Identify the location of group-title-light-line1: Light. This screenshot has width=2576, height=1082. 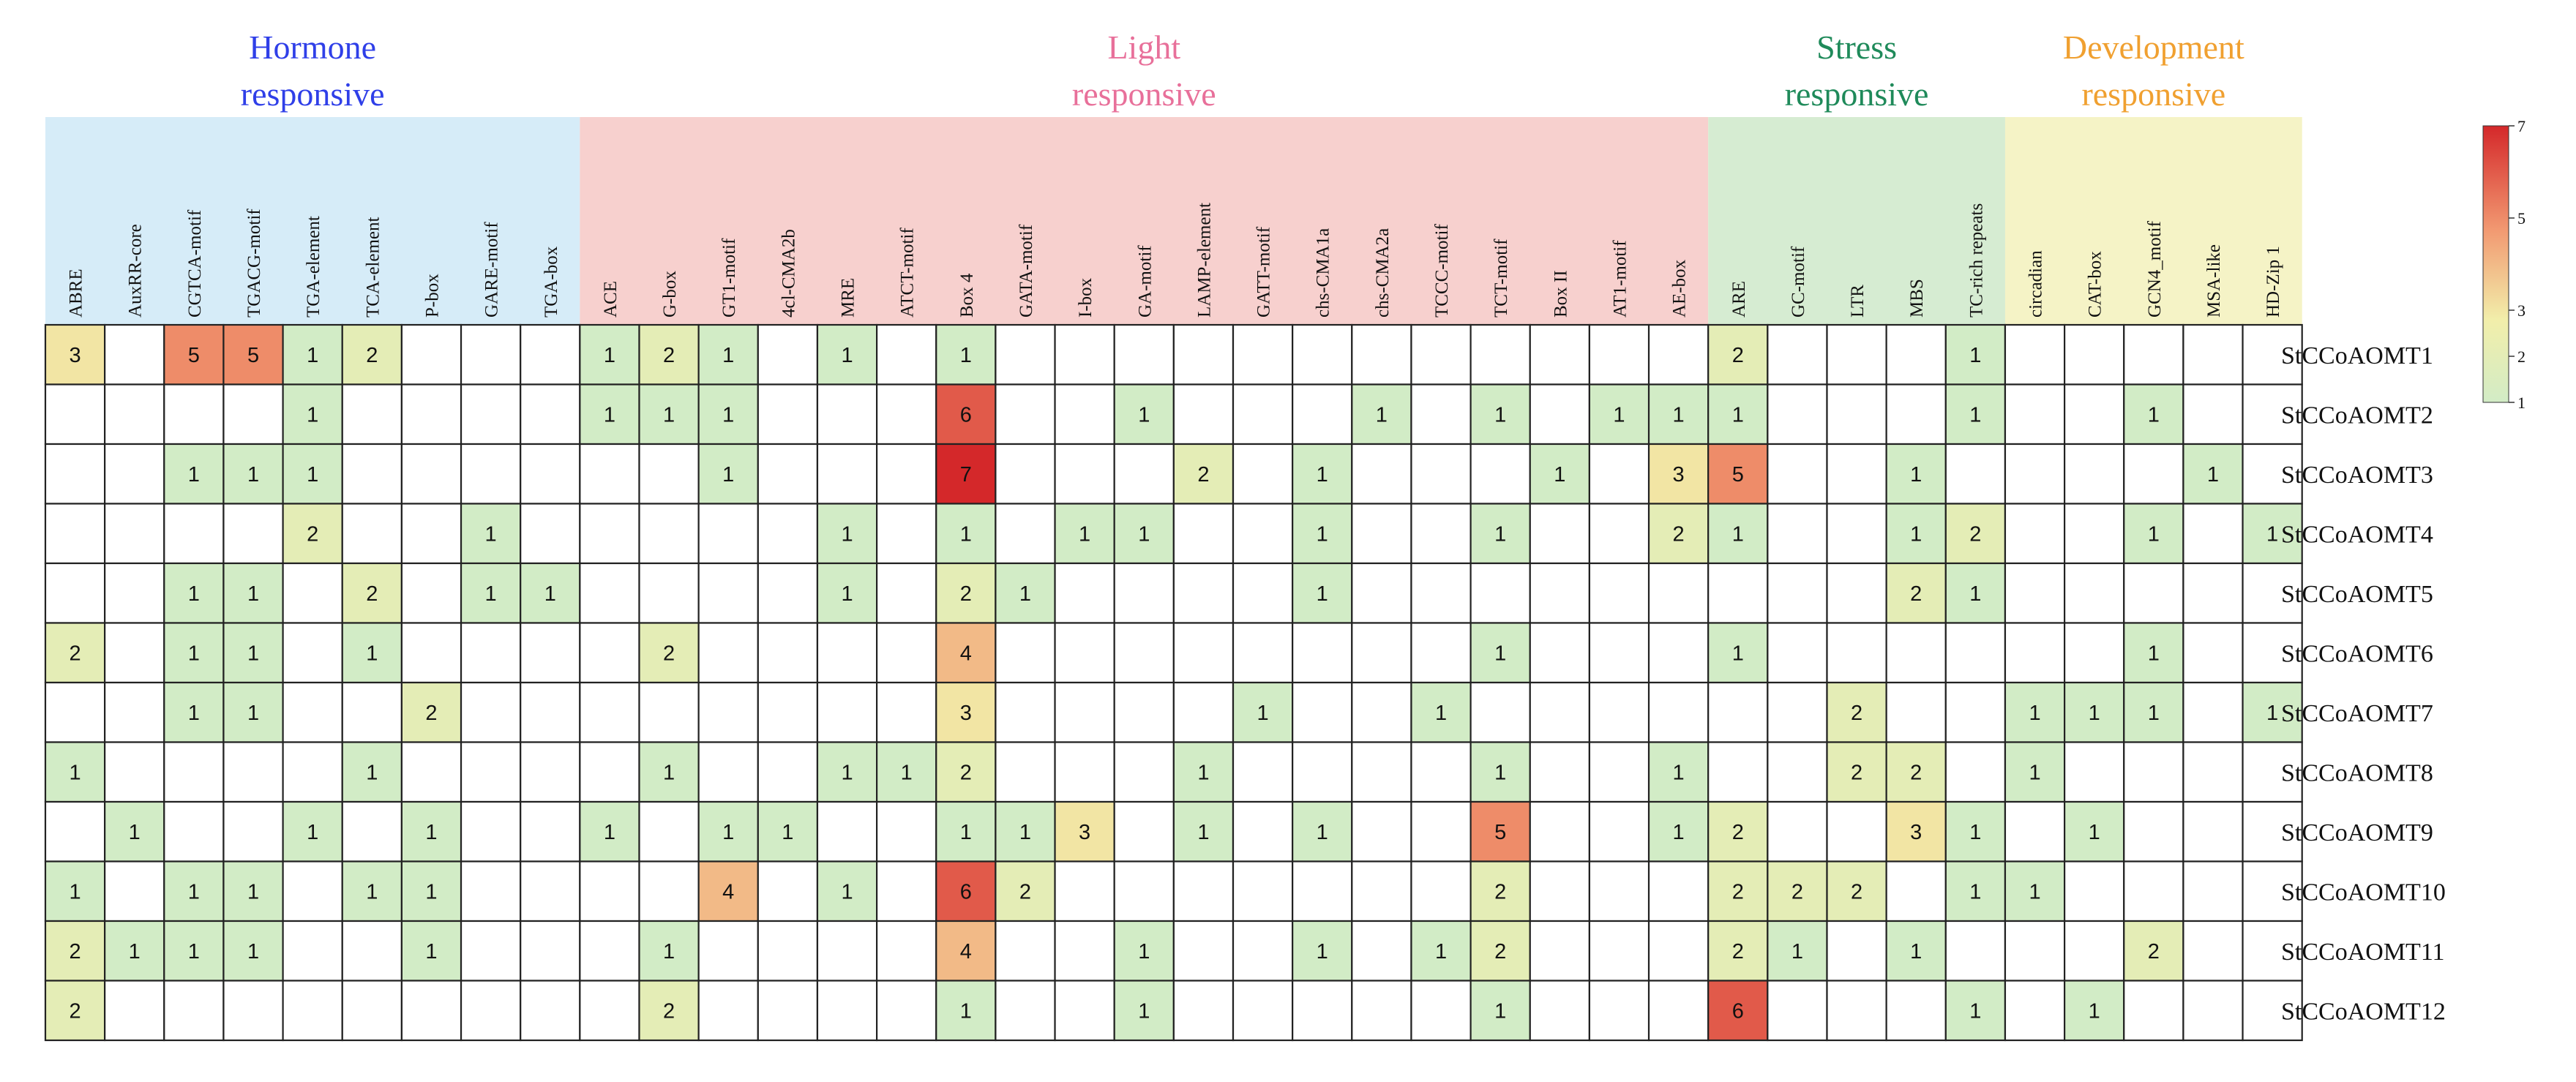
(1143, 47).